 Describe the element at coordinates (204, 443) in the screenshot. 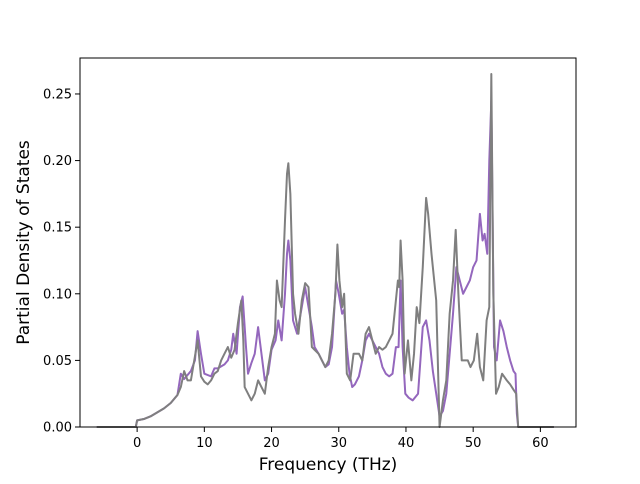

I see `x-tick-label: 10` at that location.